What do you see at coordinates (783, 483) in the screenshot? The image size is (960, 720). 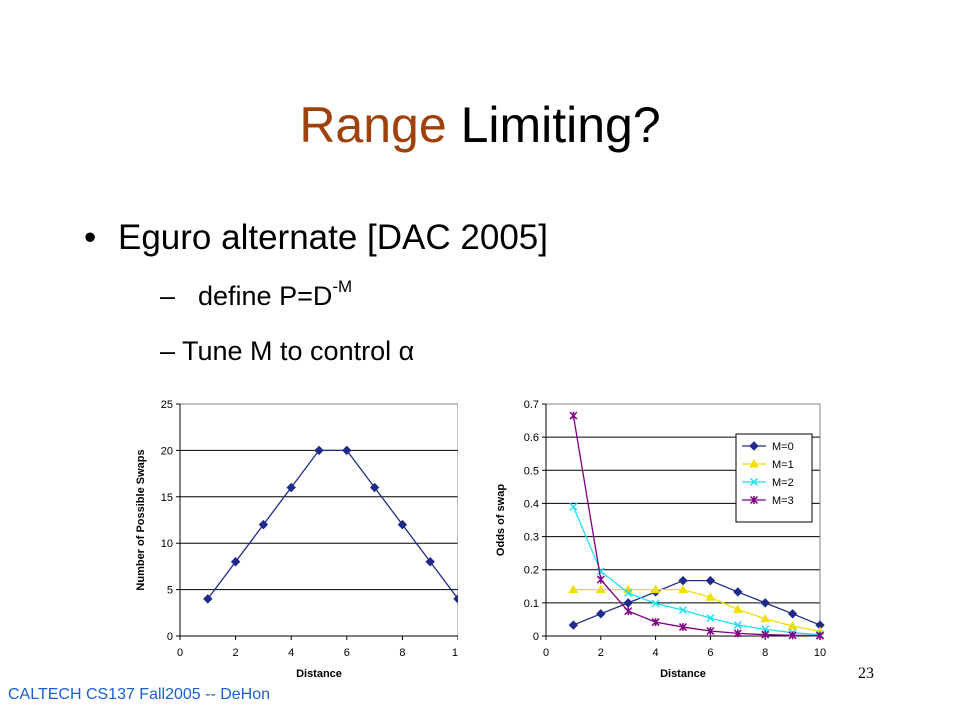 I see `legend-label: M=2` at bounding box center [783, 483].